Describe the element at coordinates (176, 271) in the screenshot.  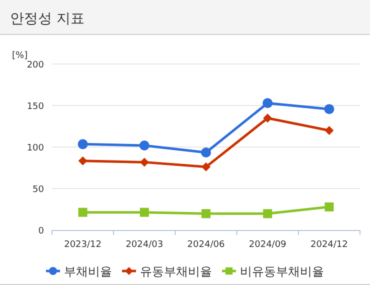
I see `legend-label: 유동부채비율` at that location.